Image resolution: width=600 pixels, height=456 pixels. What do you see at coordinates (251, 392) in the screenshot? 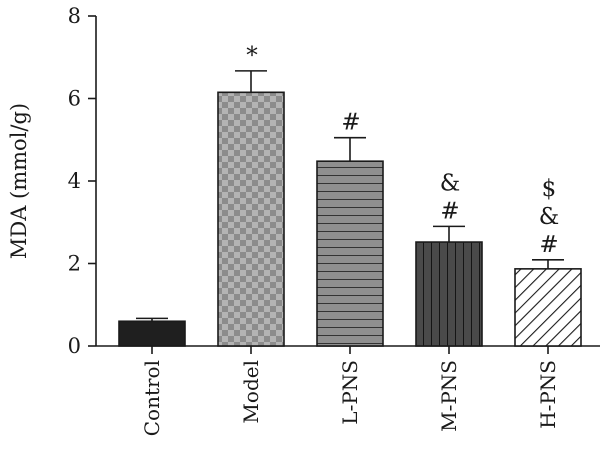
I see `x-tick-label: Model` at bounding box center [251, 392].